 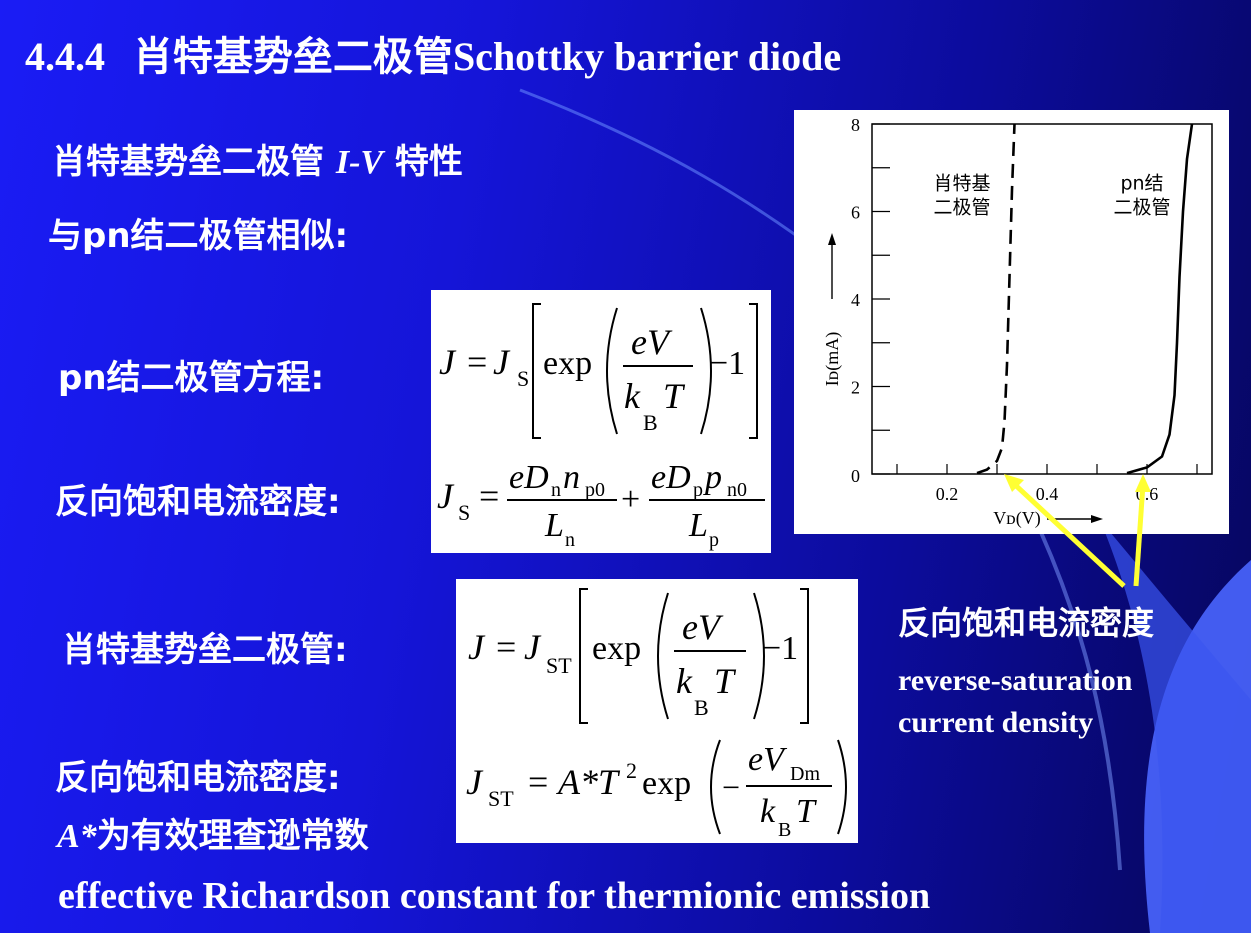 What do you see at coordinates (737, 490) in the screenshot?
I see `svg-text: n0` at bounding box center [737, 490].